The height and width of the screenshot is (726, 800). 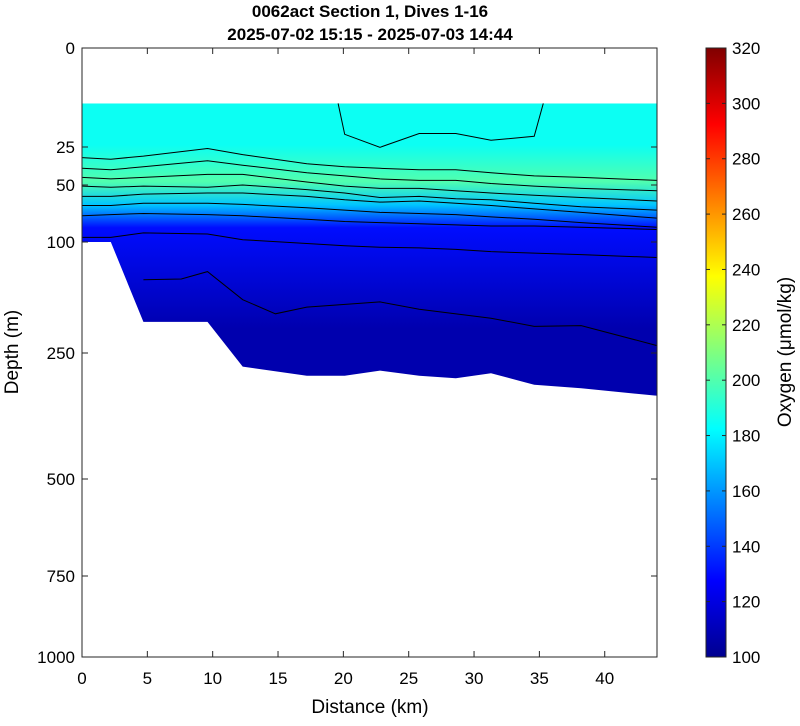 I want to click on colorbar-tick-label: 260, so click(x=746, y=214).